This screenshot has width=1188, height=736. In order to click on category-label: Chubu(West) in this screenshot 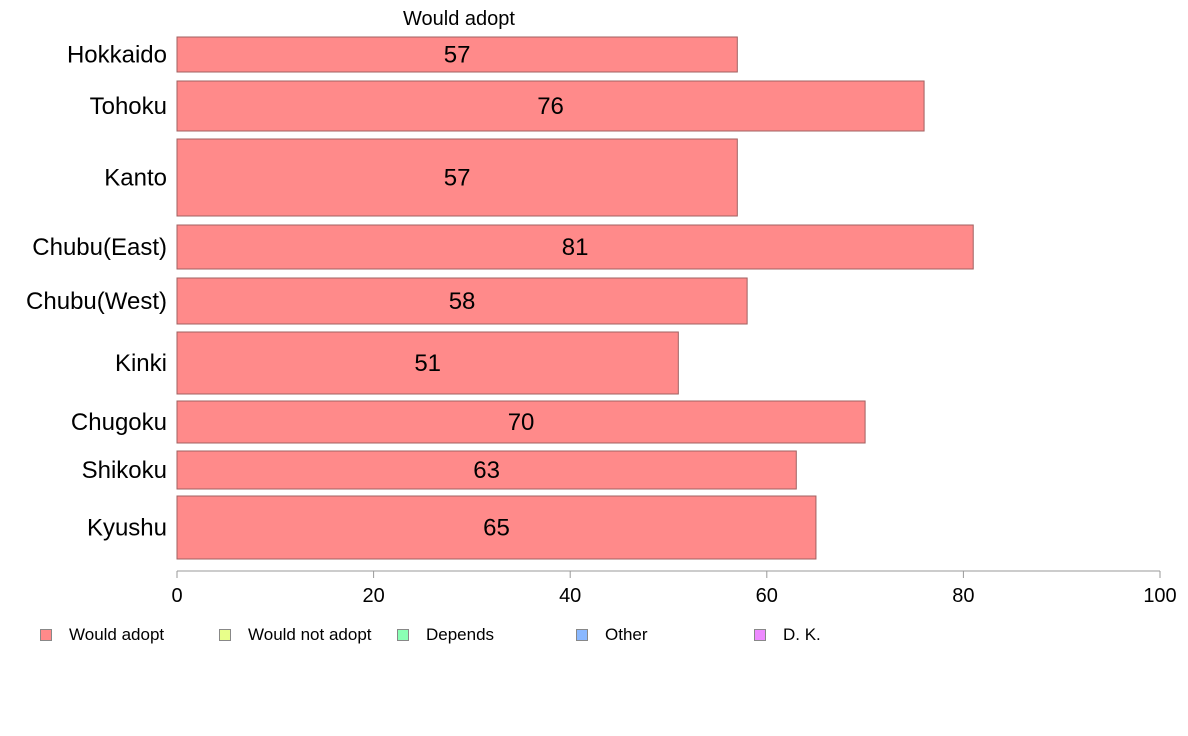, I will do `click(96, 301)`.